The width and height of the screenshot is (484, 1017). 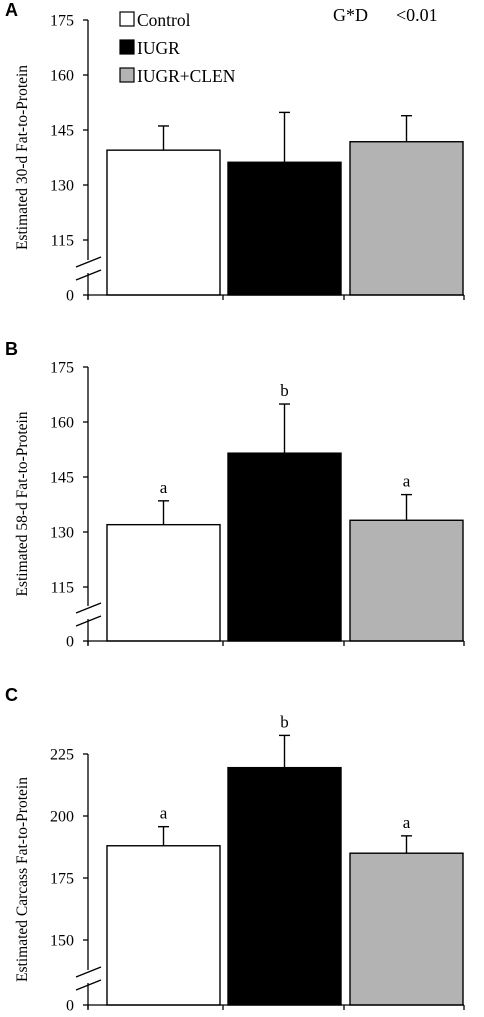 What do you see at coordinates (22, 879) in the screenshot?
I see `y-axis-label-c: Estimated Carcass Fat-to-Protein` at bounding box center [22, 879].